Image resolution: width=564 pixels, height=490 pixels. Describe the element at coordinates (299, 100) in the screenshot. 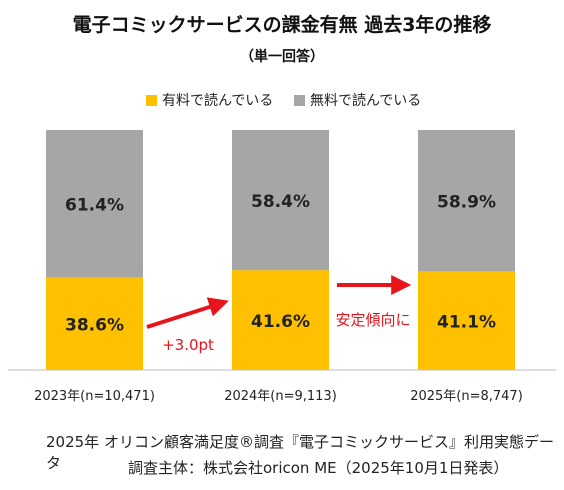

I see `legend-swatch-free` at that location.